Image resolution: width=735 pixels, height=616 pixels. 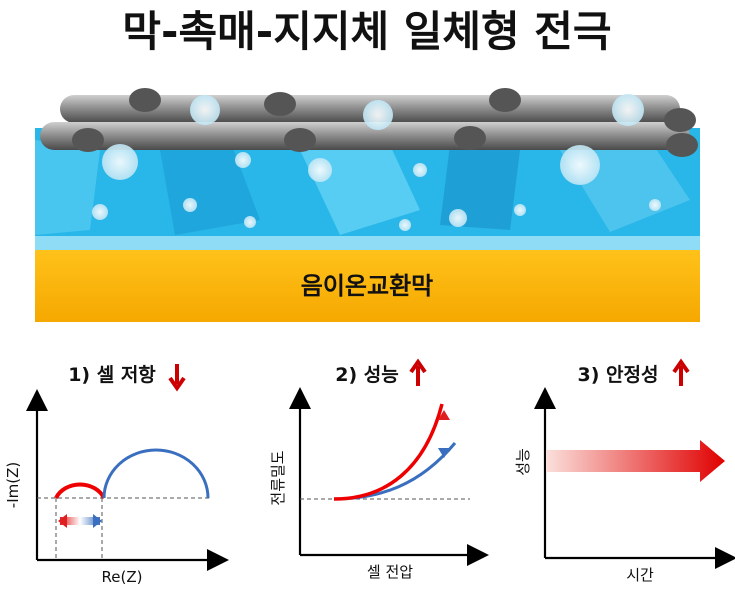 I want to click on x-axis-label: 시간, so click(x=640, y=575).